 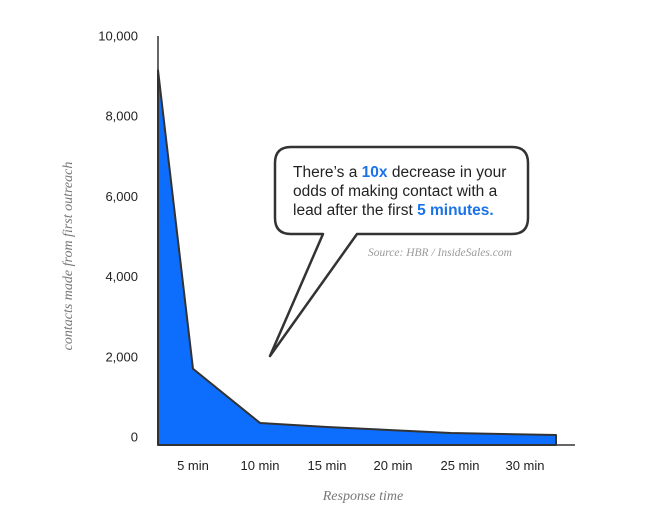 I want to click on x-axis-title: Response time, so click(x=362, y=496).